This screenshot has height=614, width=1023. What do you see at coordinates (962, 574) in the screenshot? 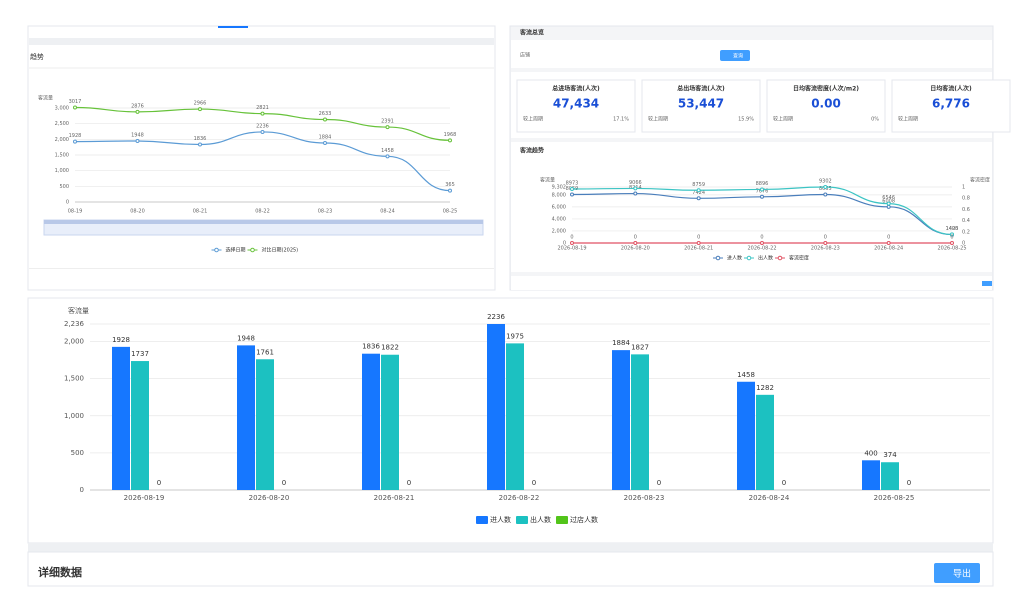
I see `export-label: 导出` at bounding box center [962, 574].